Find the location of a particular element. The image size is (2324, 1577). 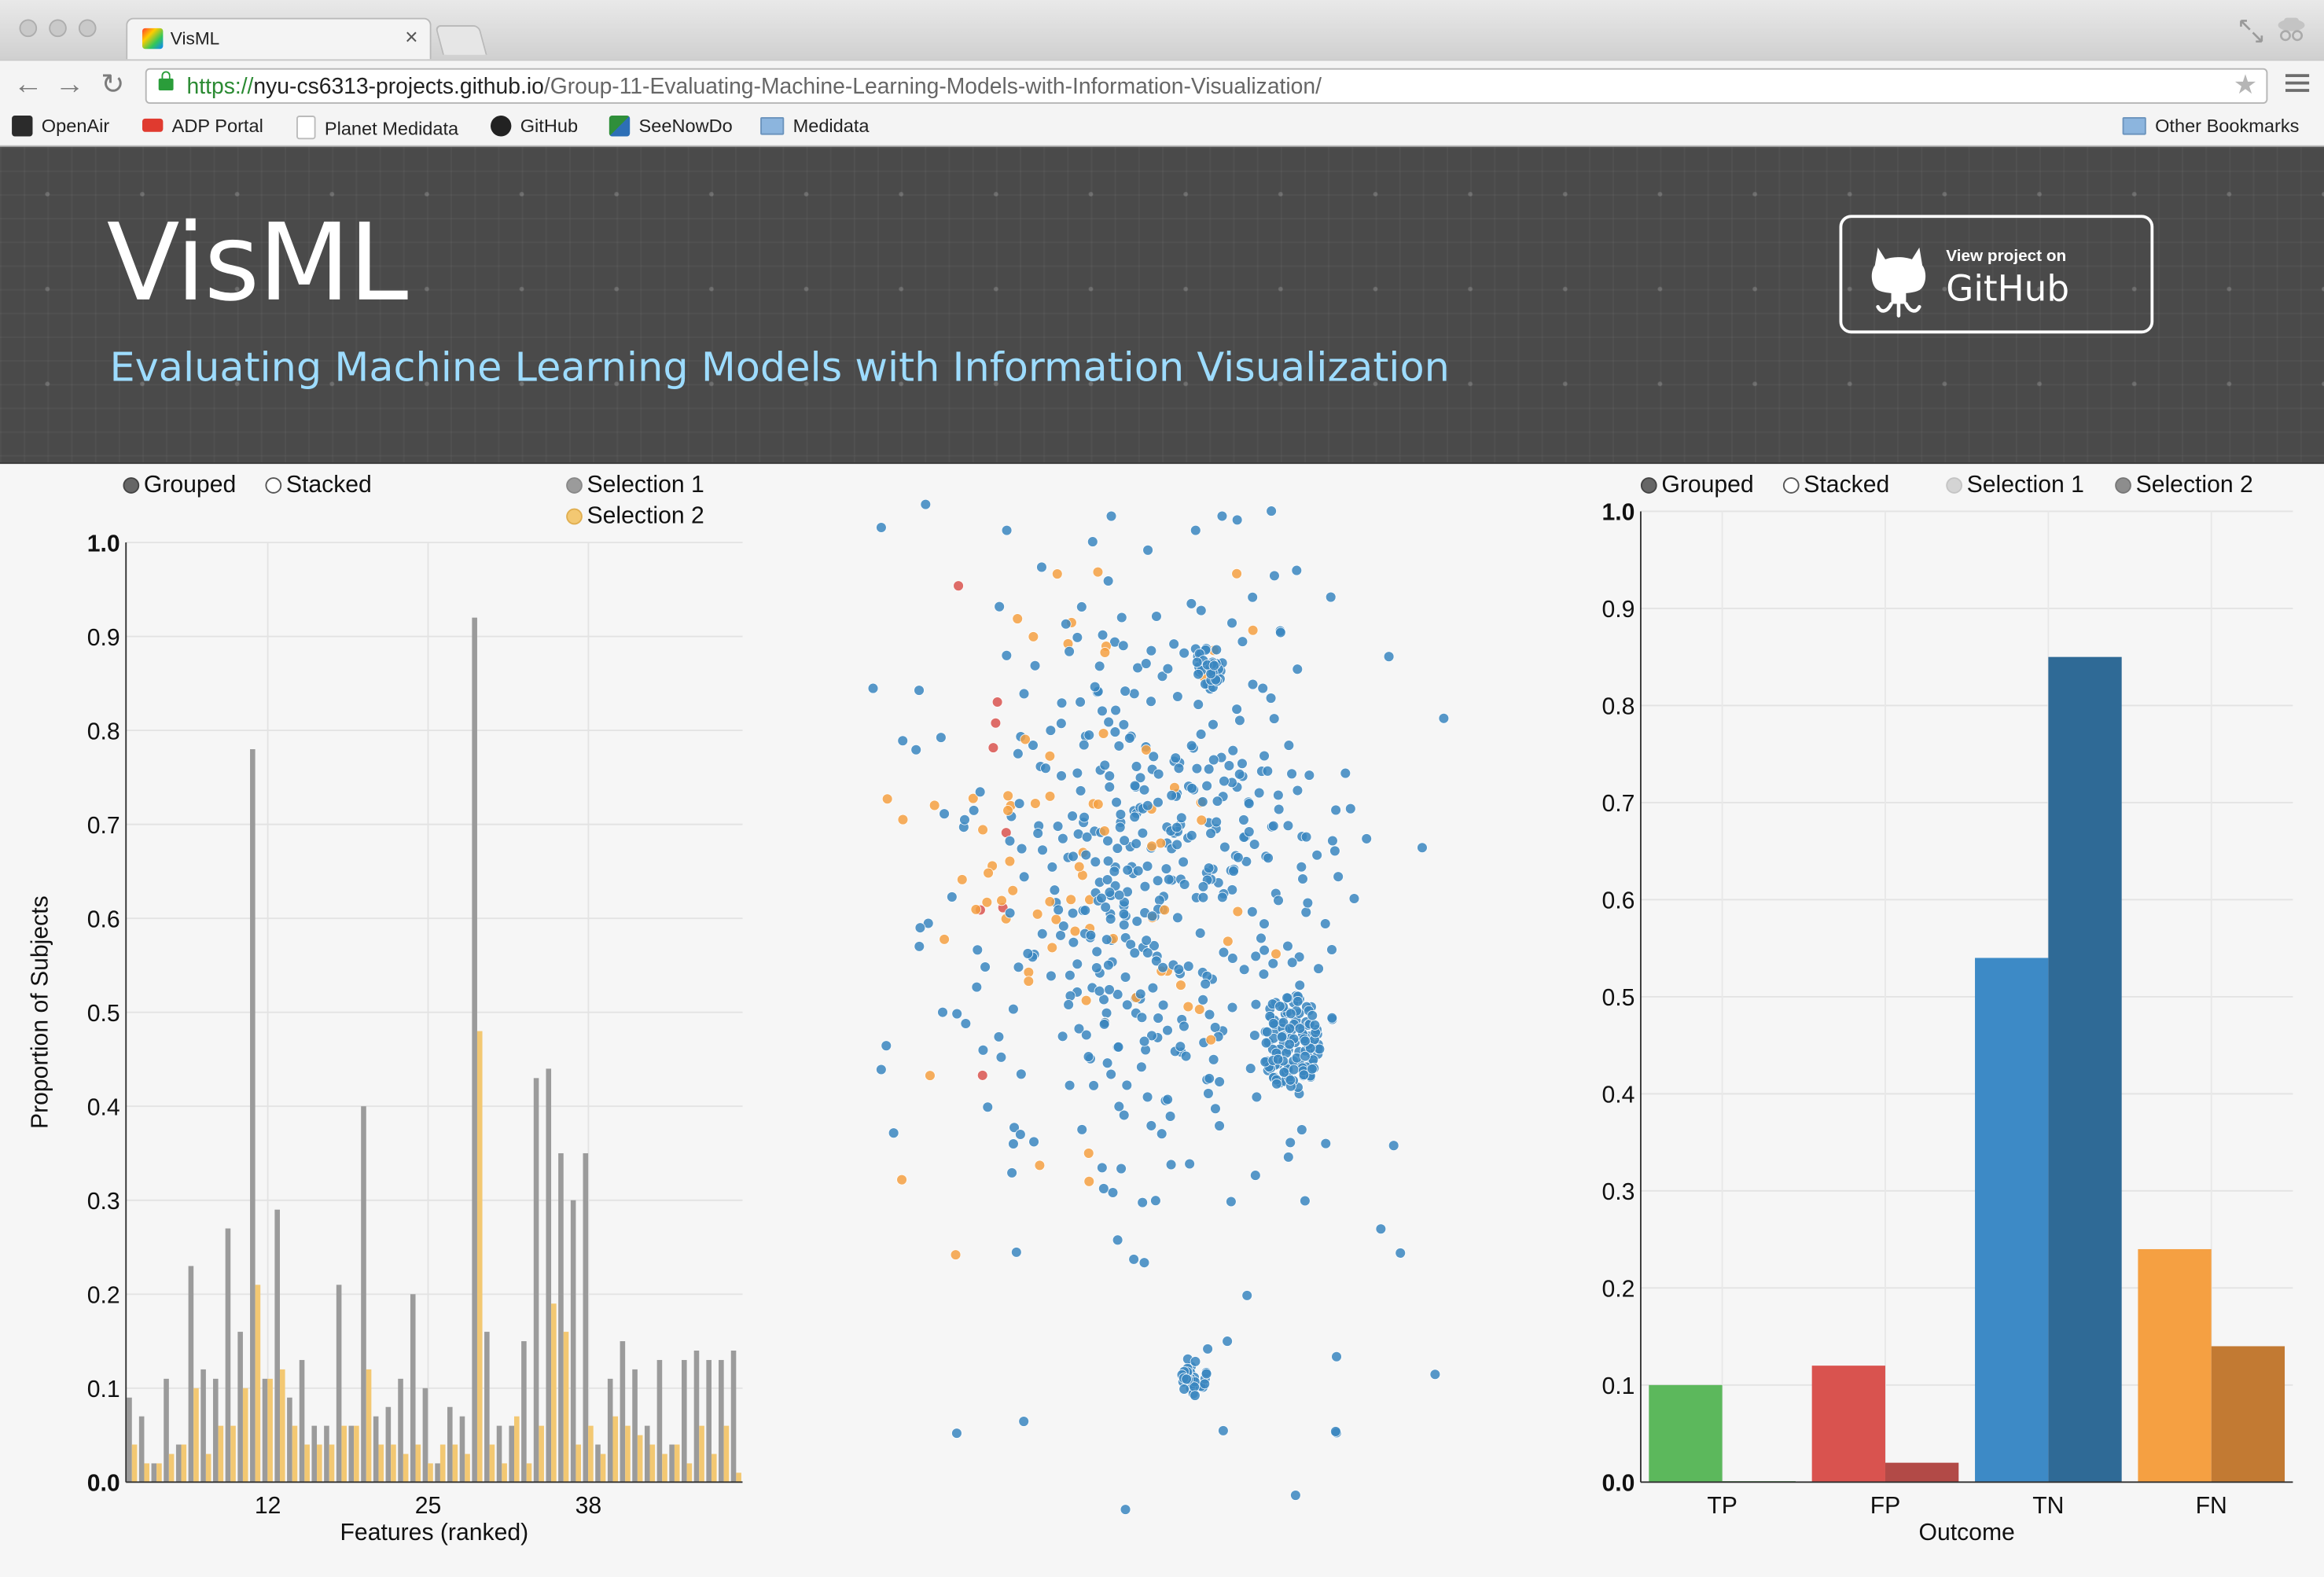

view-on-github-button: View project on GitHub is located at coordinates (1996, 274).